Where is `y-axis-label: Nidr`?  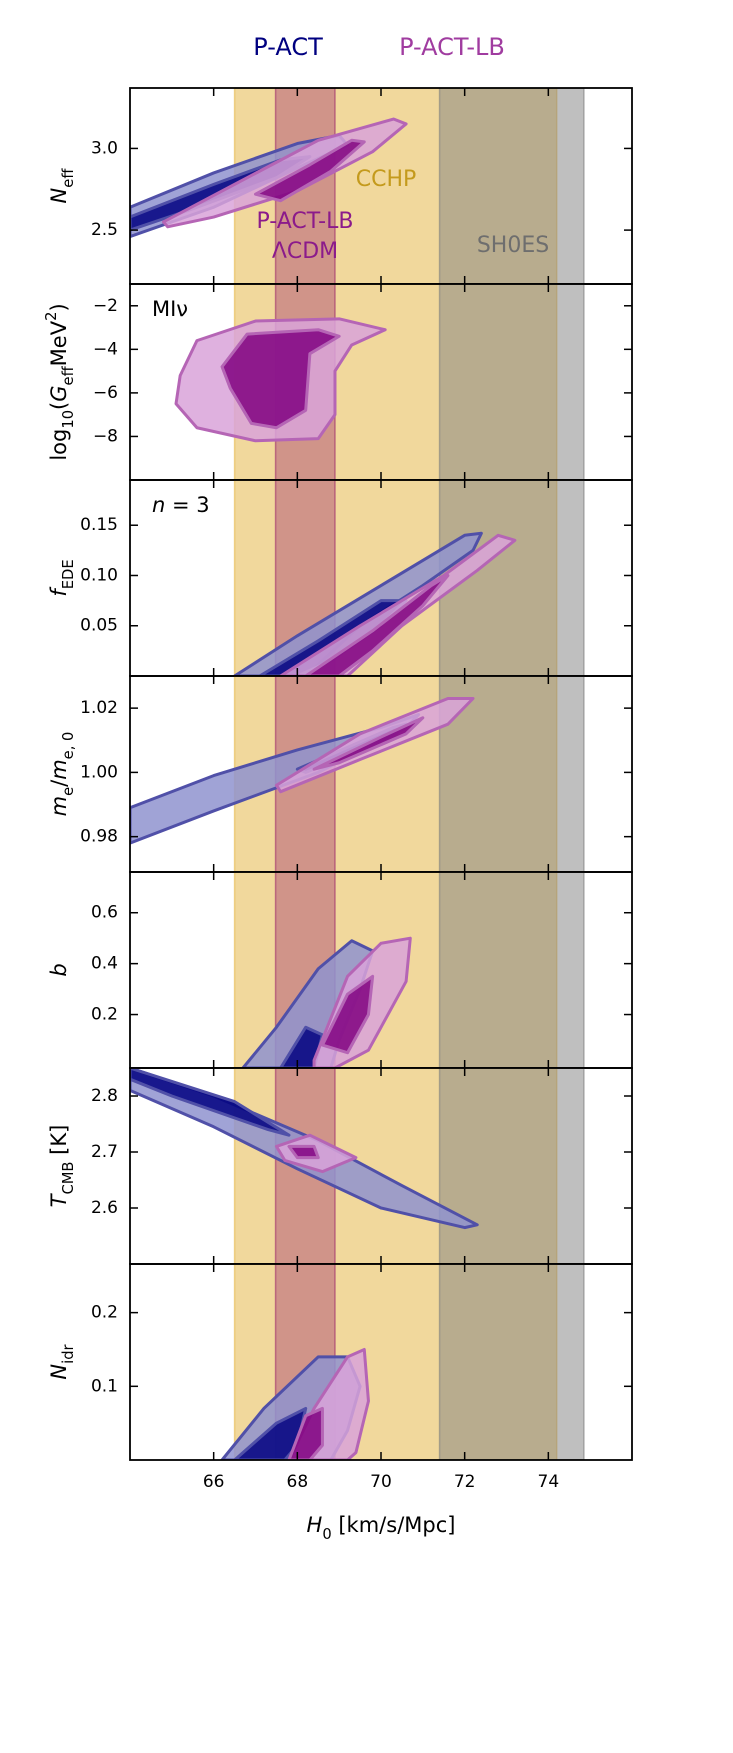 y-axis-label: Nidr is located at coordinates (62, 1361).